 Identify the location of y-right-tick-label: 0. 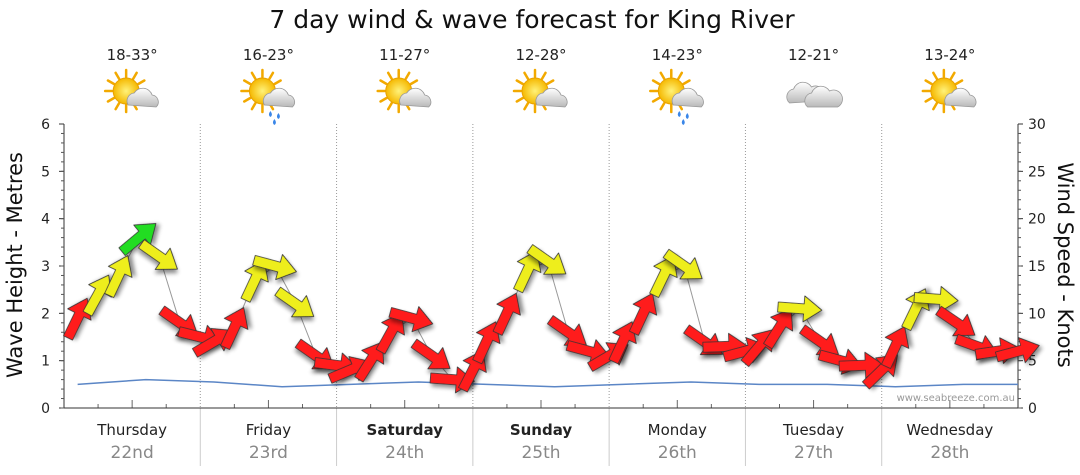
(1032, 409).